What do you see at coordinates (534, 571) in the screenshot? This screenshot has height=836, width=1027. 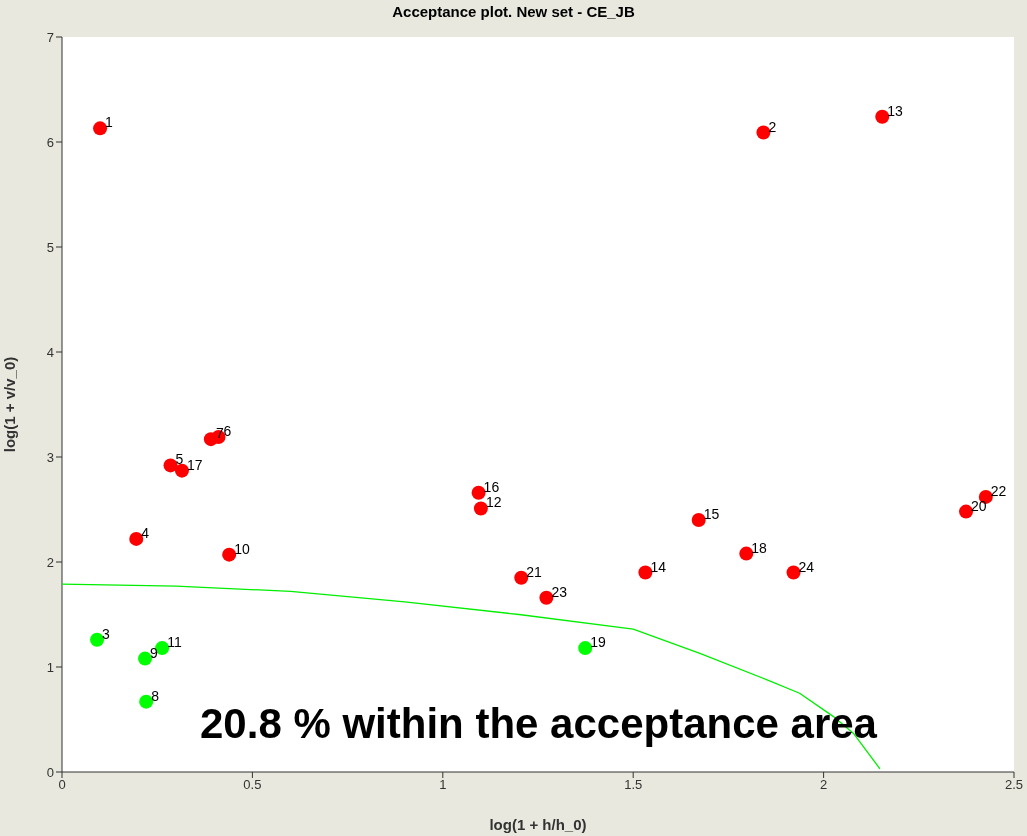 I see `annotation: 21` at bounding box center [534, 571].